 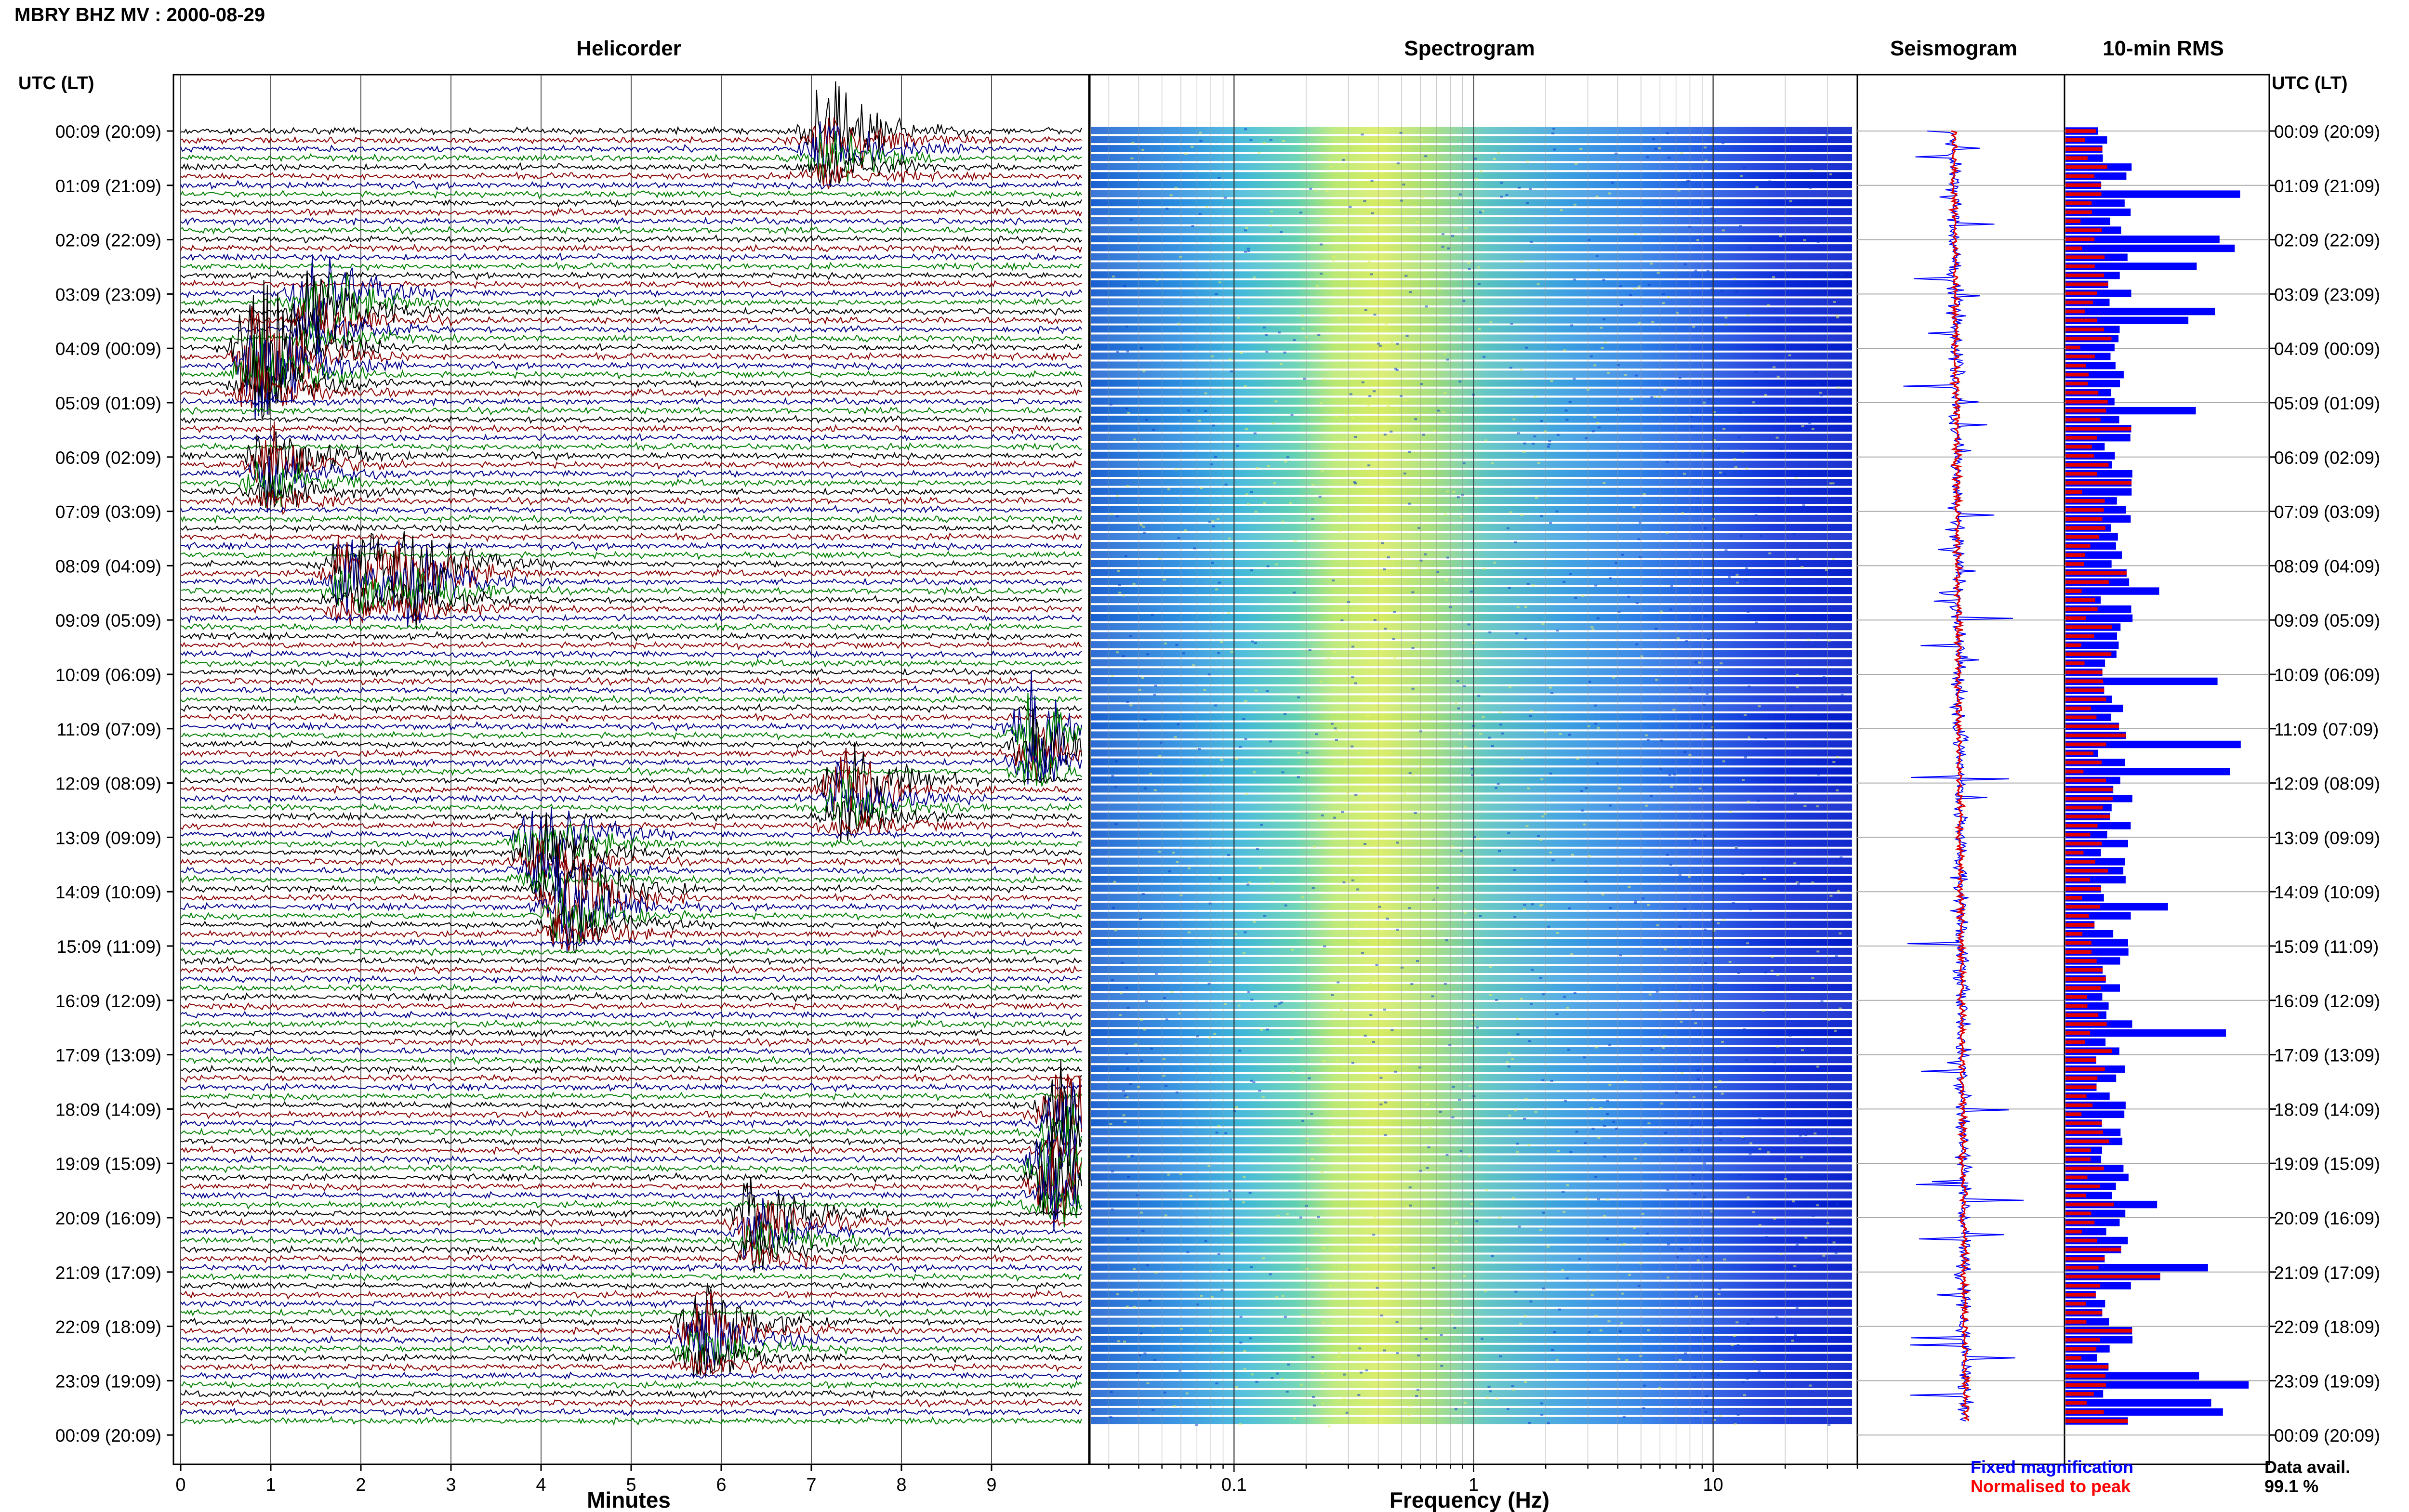 What do you see at coordinates (2327, 1109) in the screenshot?
I see `row-label-right: 18:09 (14:09)` at bounding box center [2327, 1109].